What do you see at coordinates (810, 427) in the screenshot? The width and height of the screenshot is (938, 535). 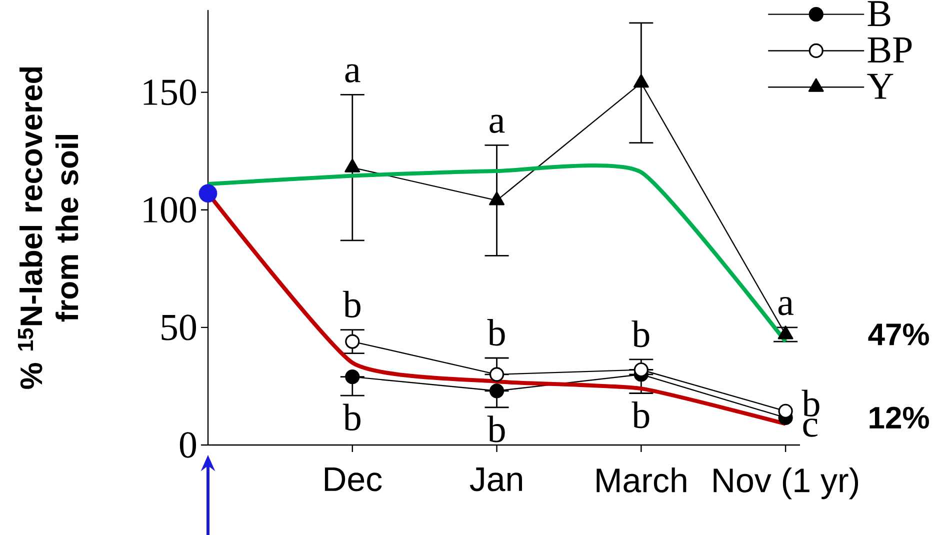 I see `annotation: c` at bounding box center [810, 427].